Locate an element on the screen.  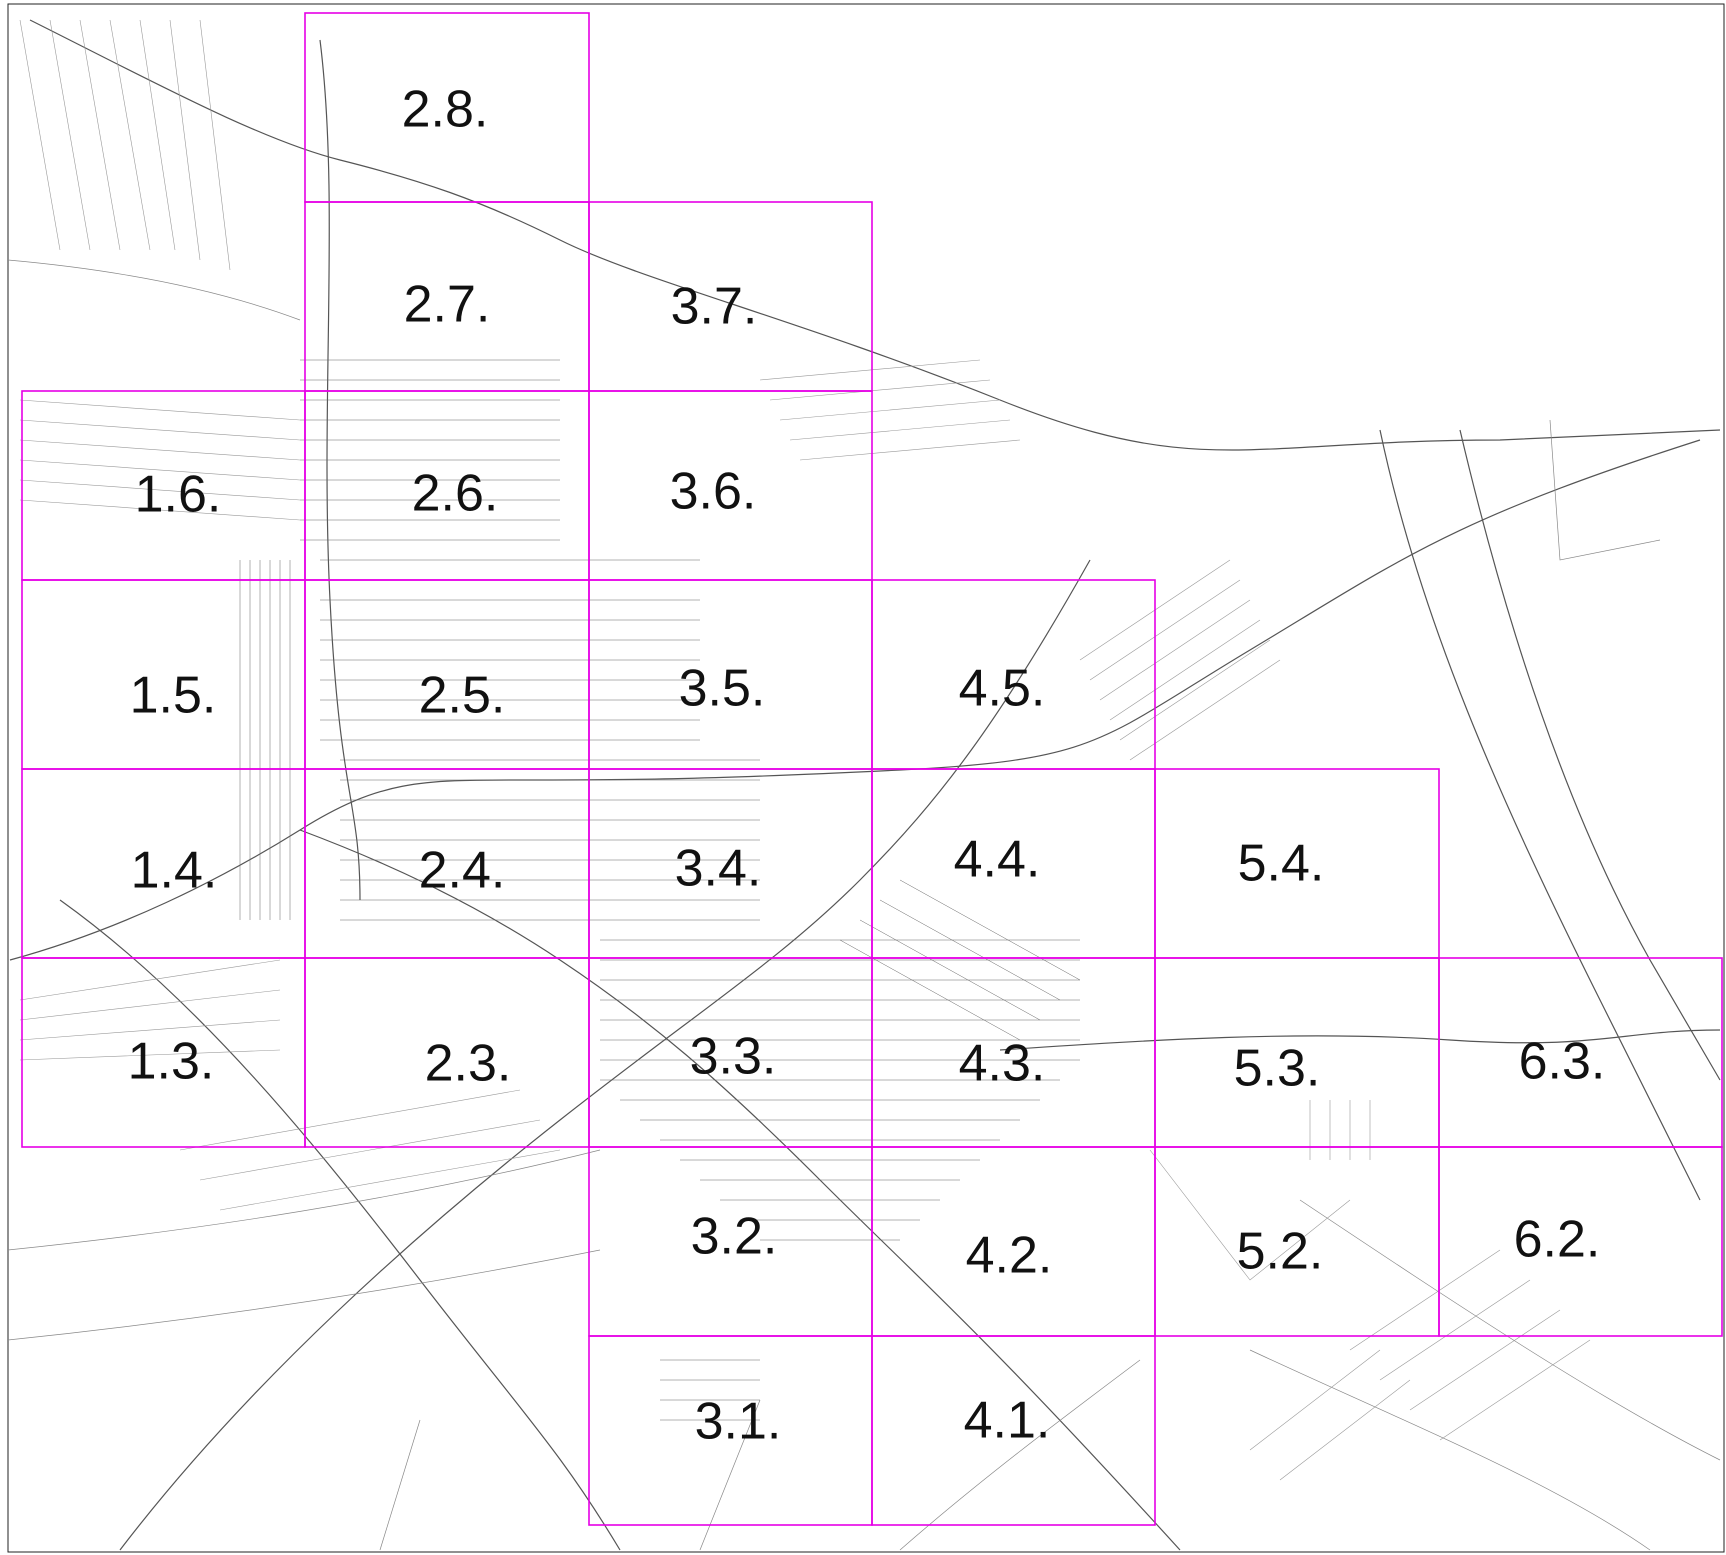
sheet-label-5-2: 5.2. is located at coordinates (1280, 1252).